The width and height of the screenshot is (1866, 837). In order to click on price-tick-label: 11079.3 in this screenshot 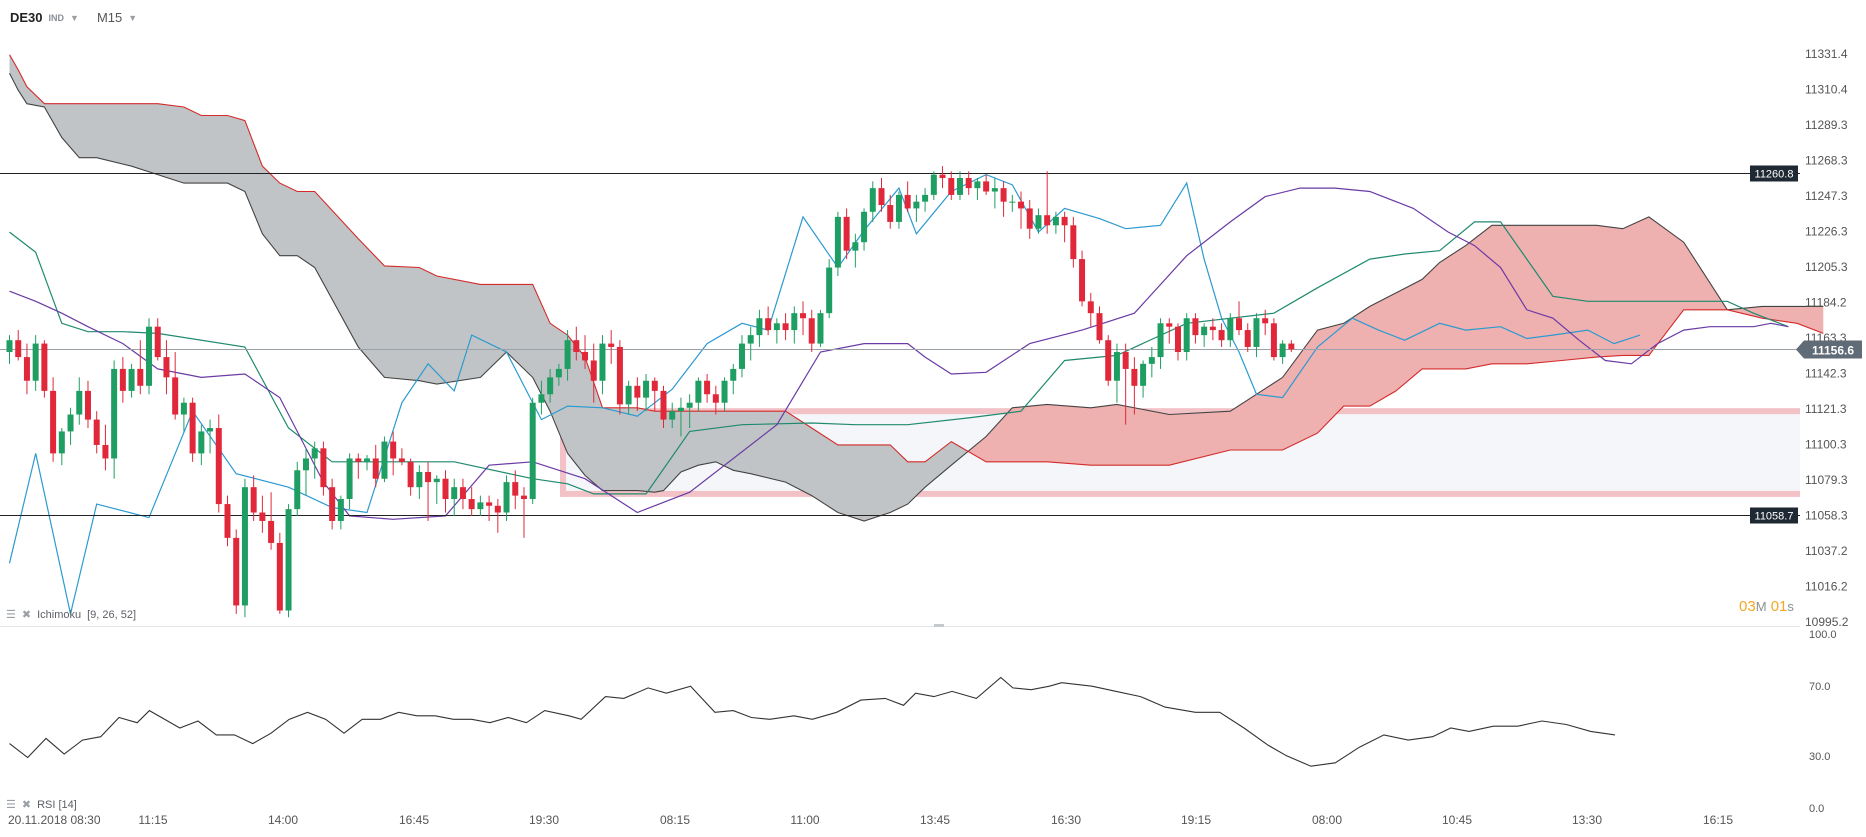, I will do `click(1826, 480)`.